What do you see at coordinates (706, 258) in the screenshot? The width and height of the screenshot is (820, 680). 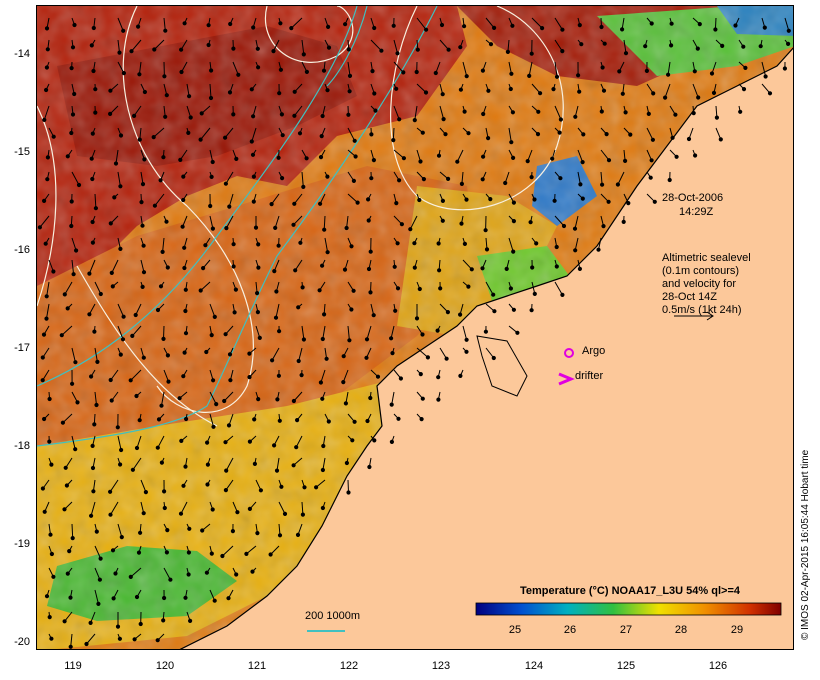 I see `altimetry-note: Altimetric sealevel` at bounding box center [706, 258].